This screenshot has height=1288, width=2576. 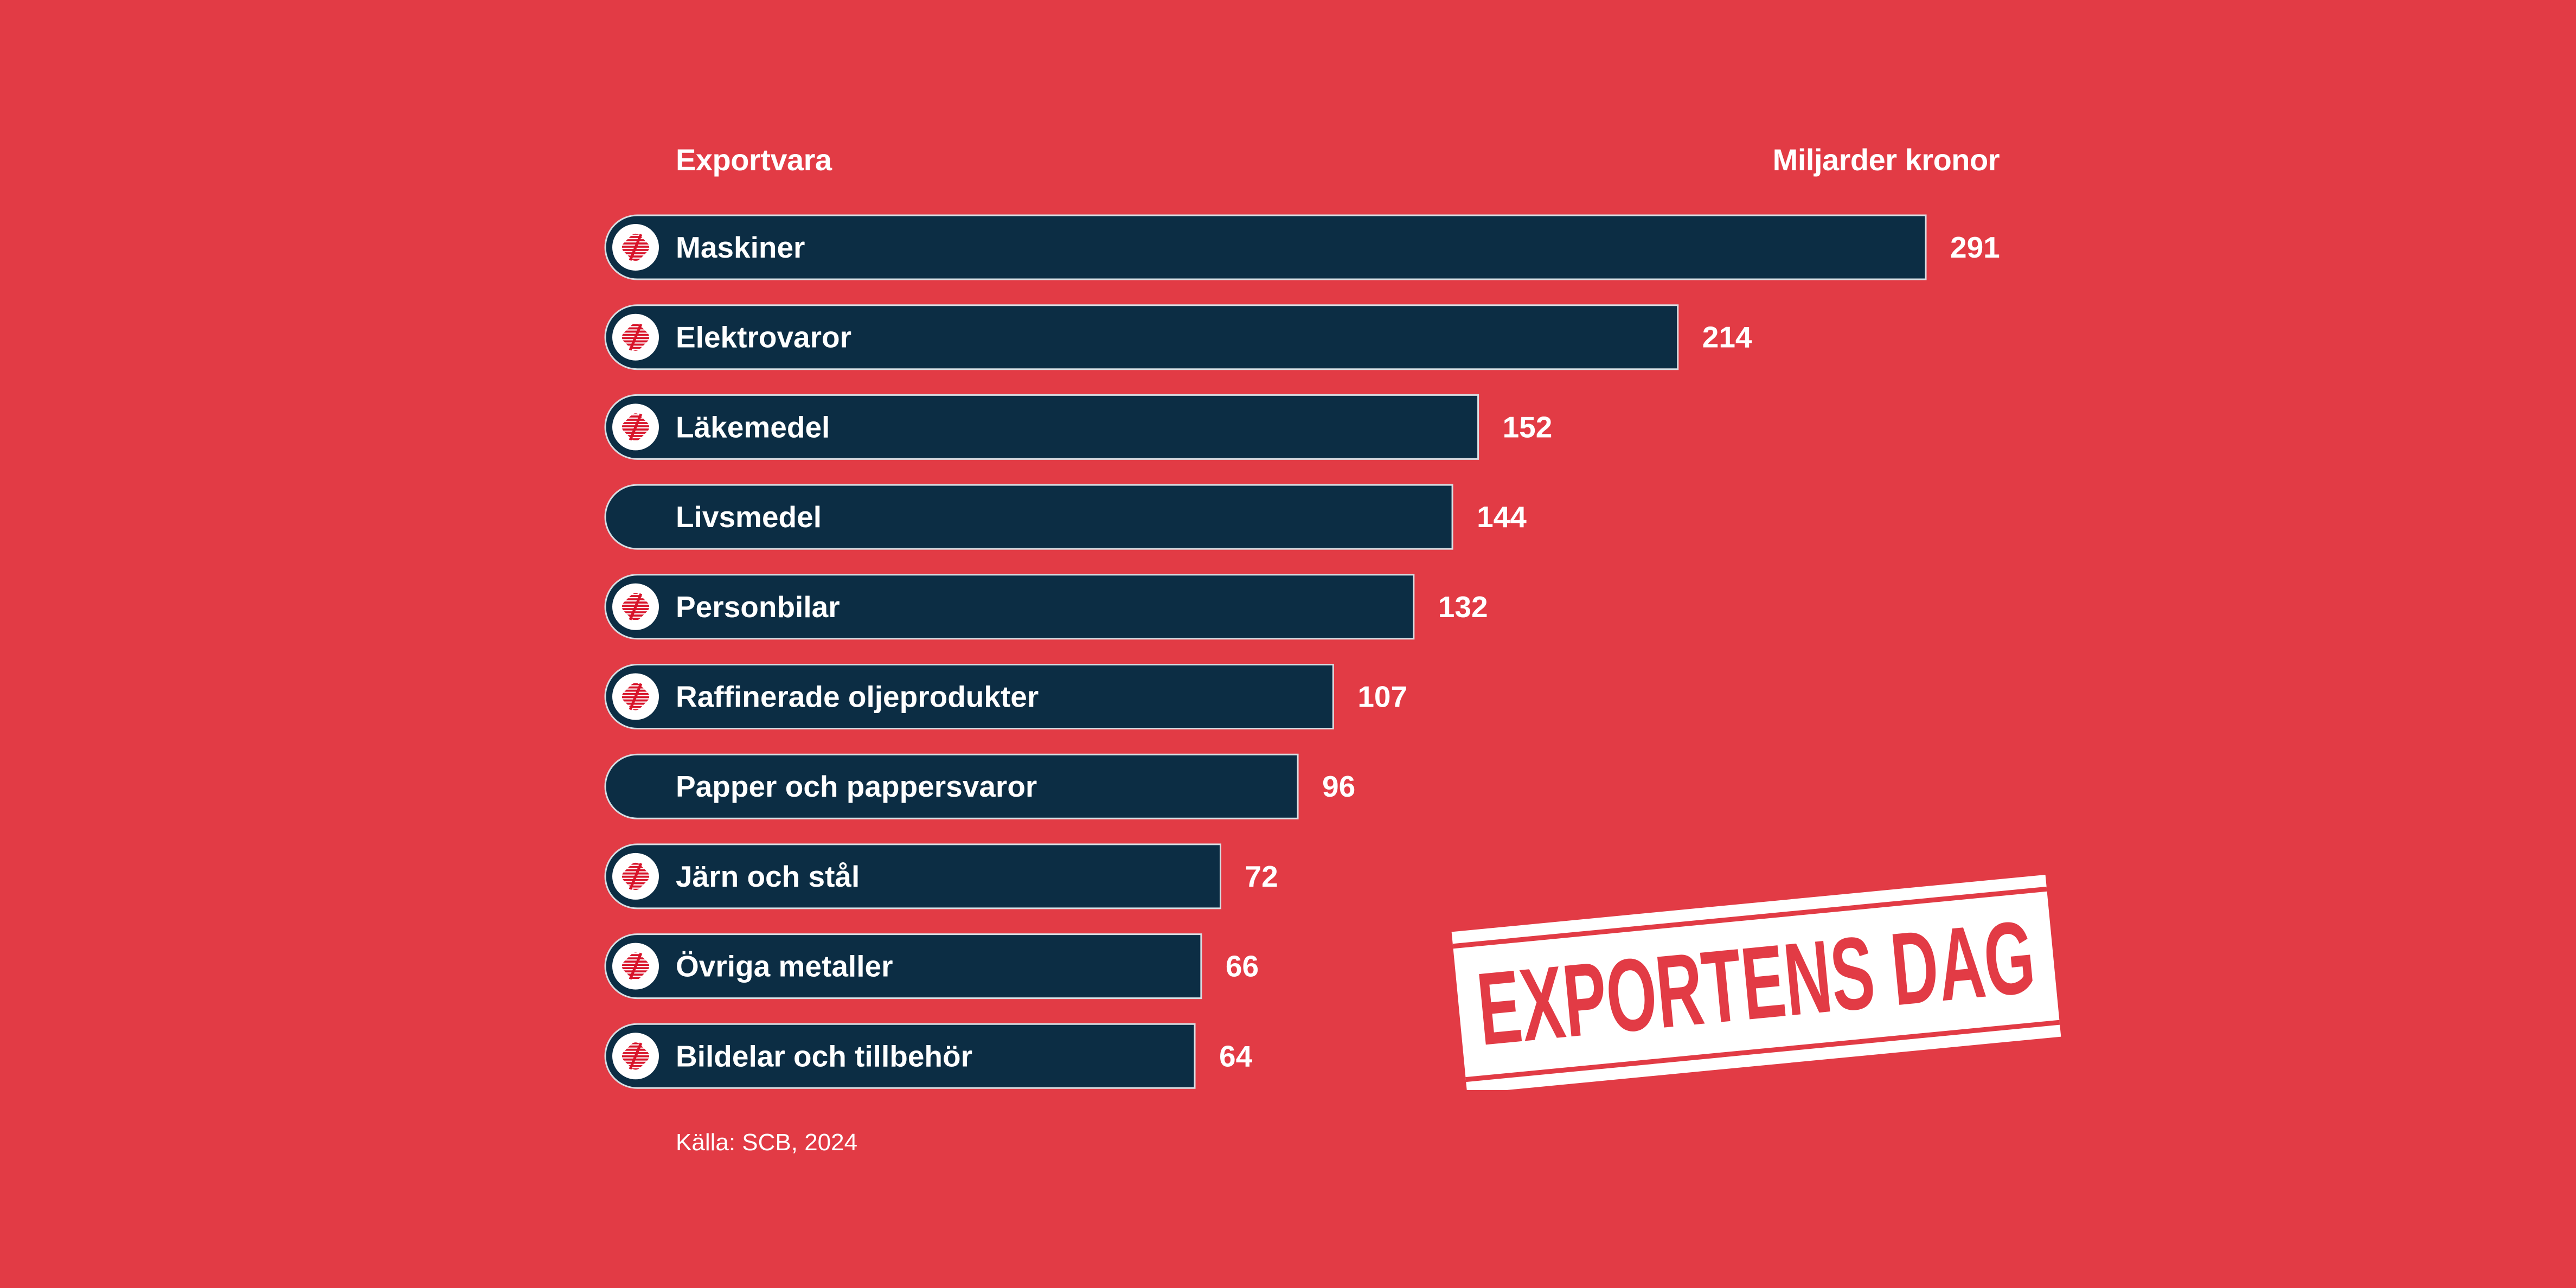 What do you see at coordinates (767, 1142) in the screenshot?
I see `source-note: Källa: SCB, 2024` at bounding box center [767, 1142].